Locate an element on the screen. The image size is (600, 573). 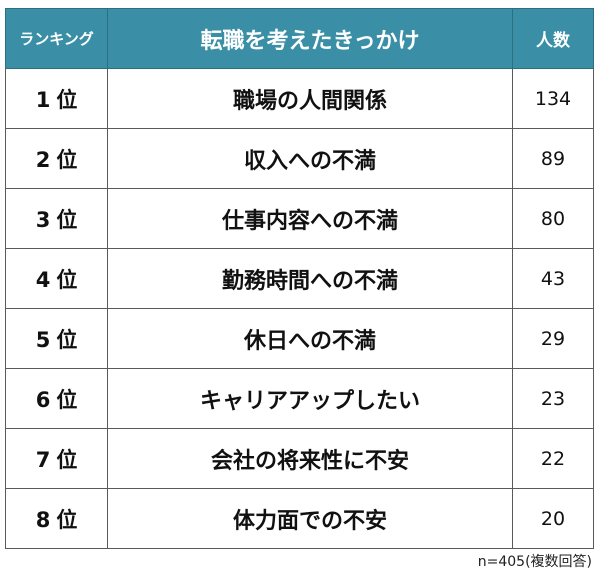
count-cell: 89 is located at coordinates (553, 158).